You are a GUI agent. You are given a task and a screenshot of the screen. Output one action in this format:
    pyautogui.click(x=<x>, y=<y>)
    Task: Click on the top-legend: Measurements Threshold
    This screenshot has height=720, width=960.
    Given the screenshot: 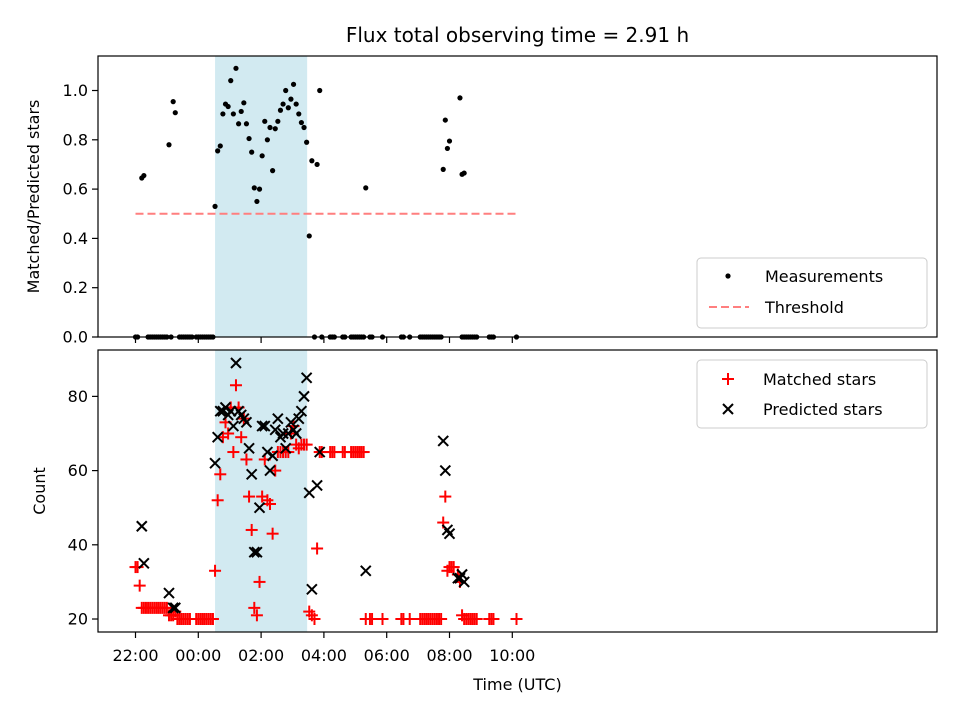 What is the action you would take?
    pyautogui.click(x=812, y=293)
    